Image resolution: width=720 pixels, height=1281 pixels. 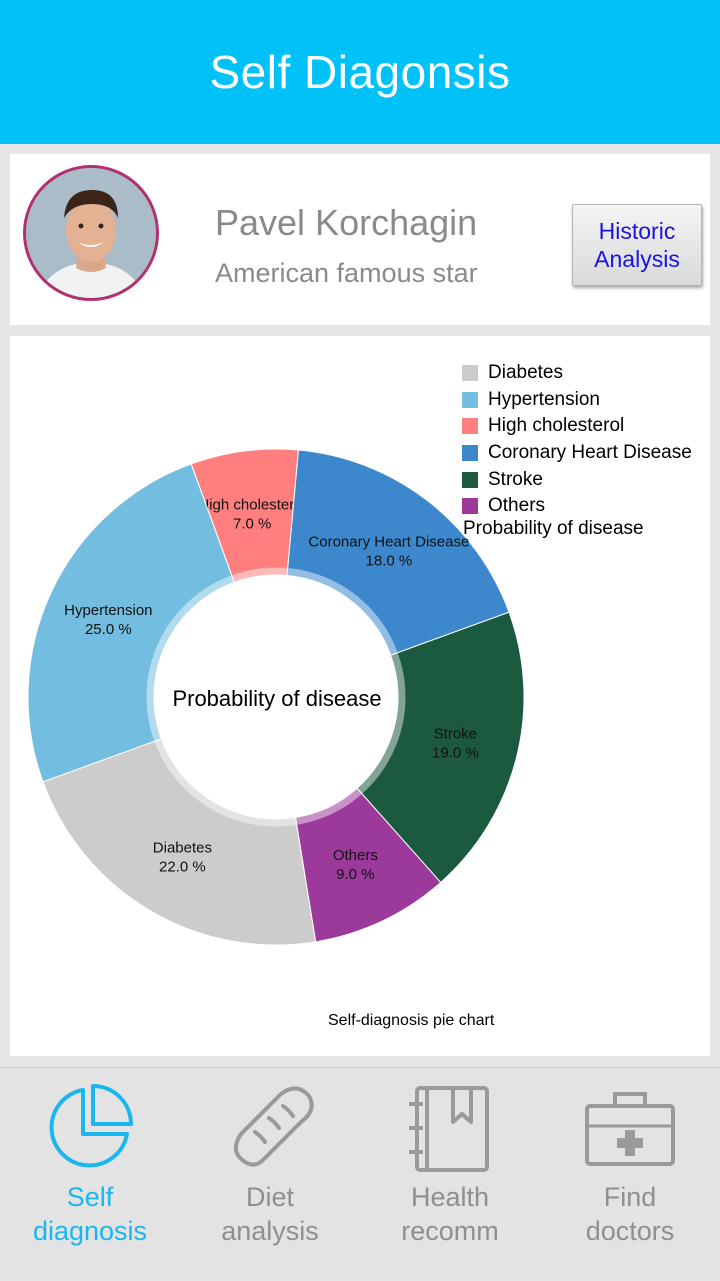 I want to click on legend-item: Others, so click(x=577, y=506).